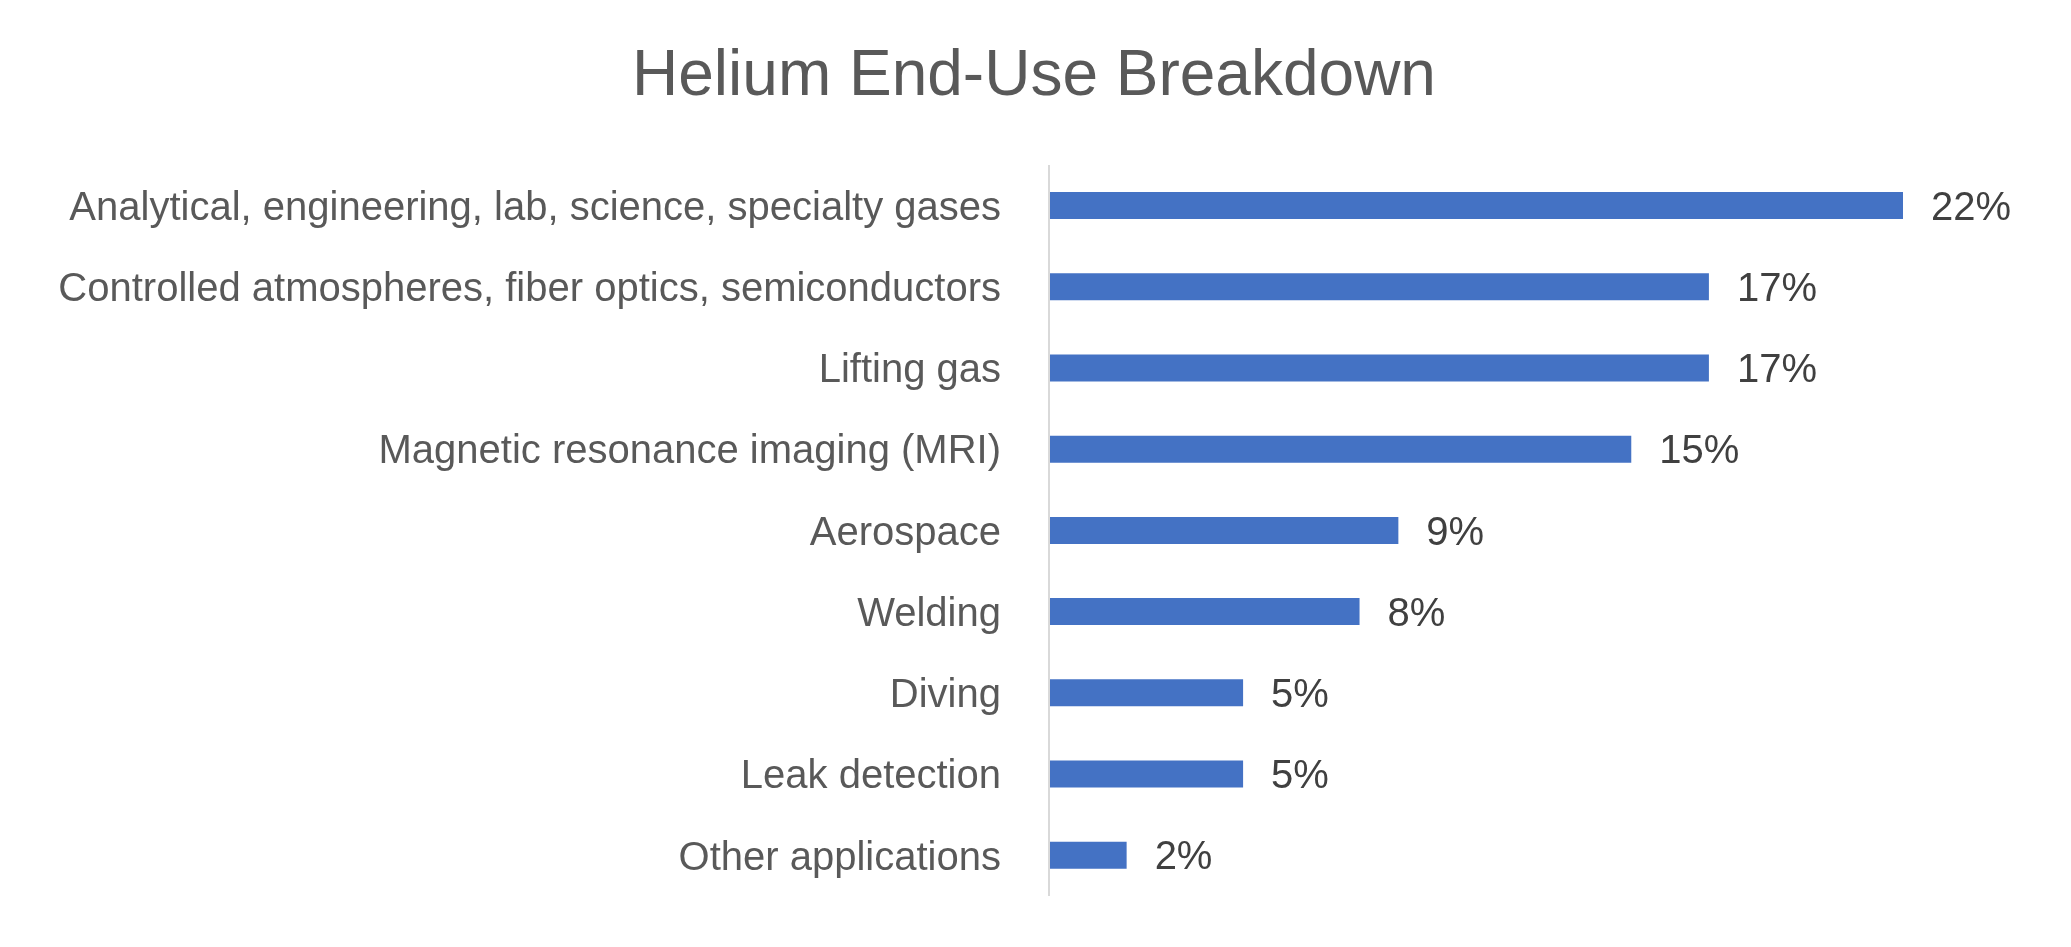  I want to click on chart-title: Helium End-Use Breakdown, so click(1034, 73).